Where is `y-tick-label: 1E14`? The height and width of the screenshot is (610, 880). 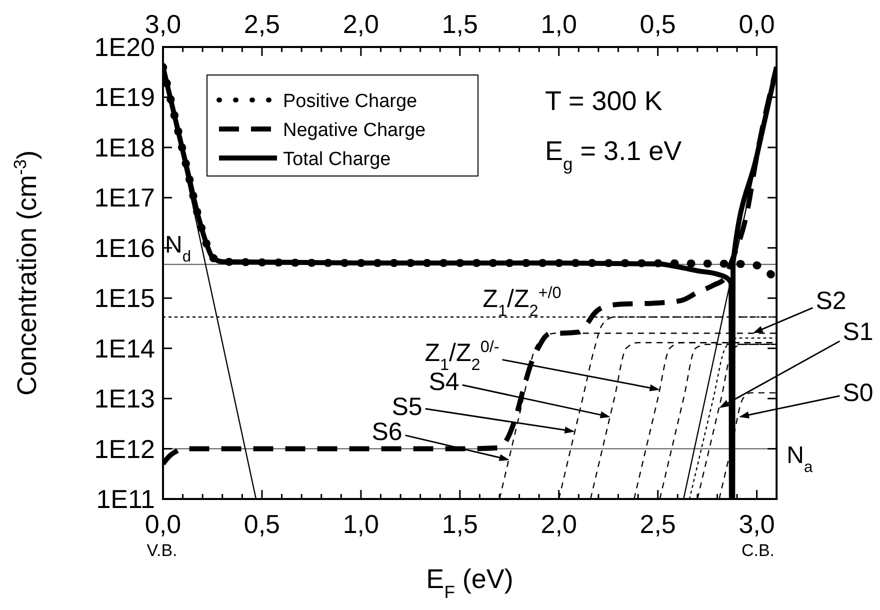
y-tick-label: 1E14 is located at coordinates (124, 348).